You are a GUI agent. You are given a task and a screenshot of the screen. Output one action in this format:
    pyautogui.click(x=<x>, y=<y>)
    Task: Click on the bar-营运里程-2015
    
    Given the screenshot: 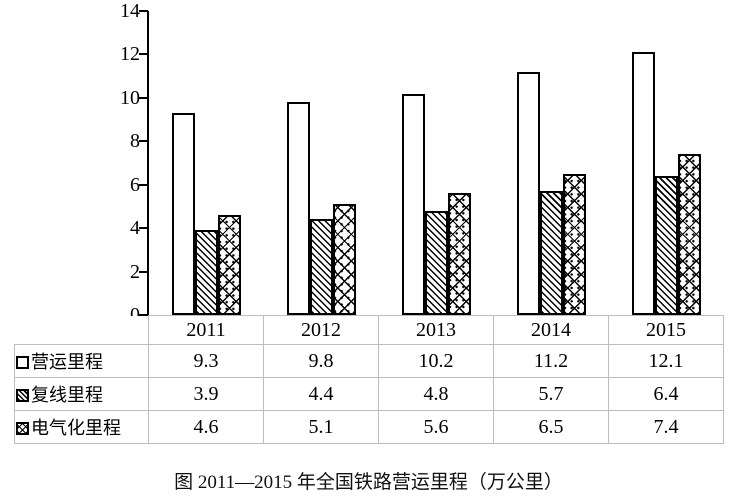 What is the action you would take?
    pyautogui.click(x=643, y=183)
    